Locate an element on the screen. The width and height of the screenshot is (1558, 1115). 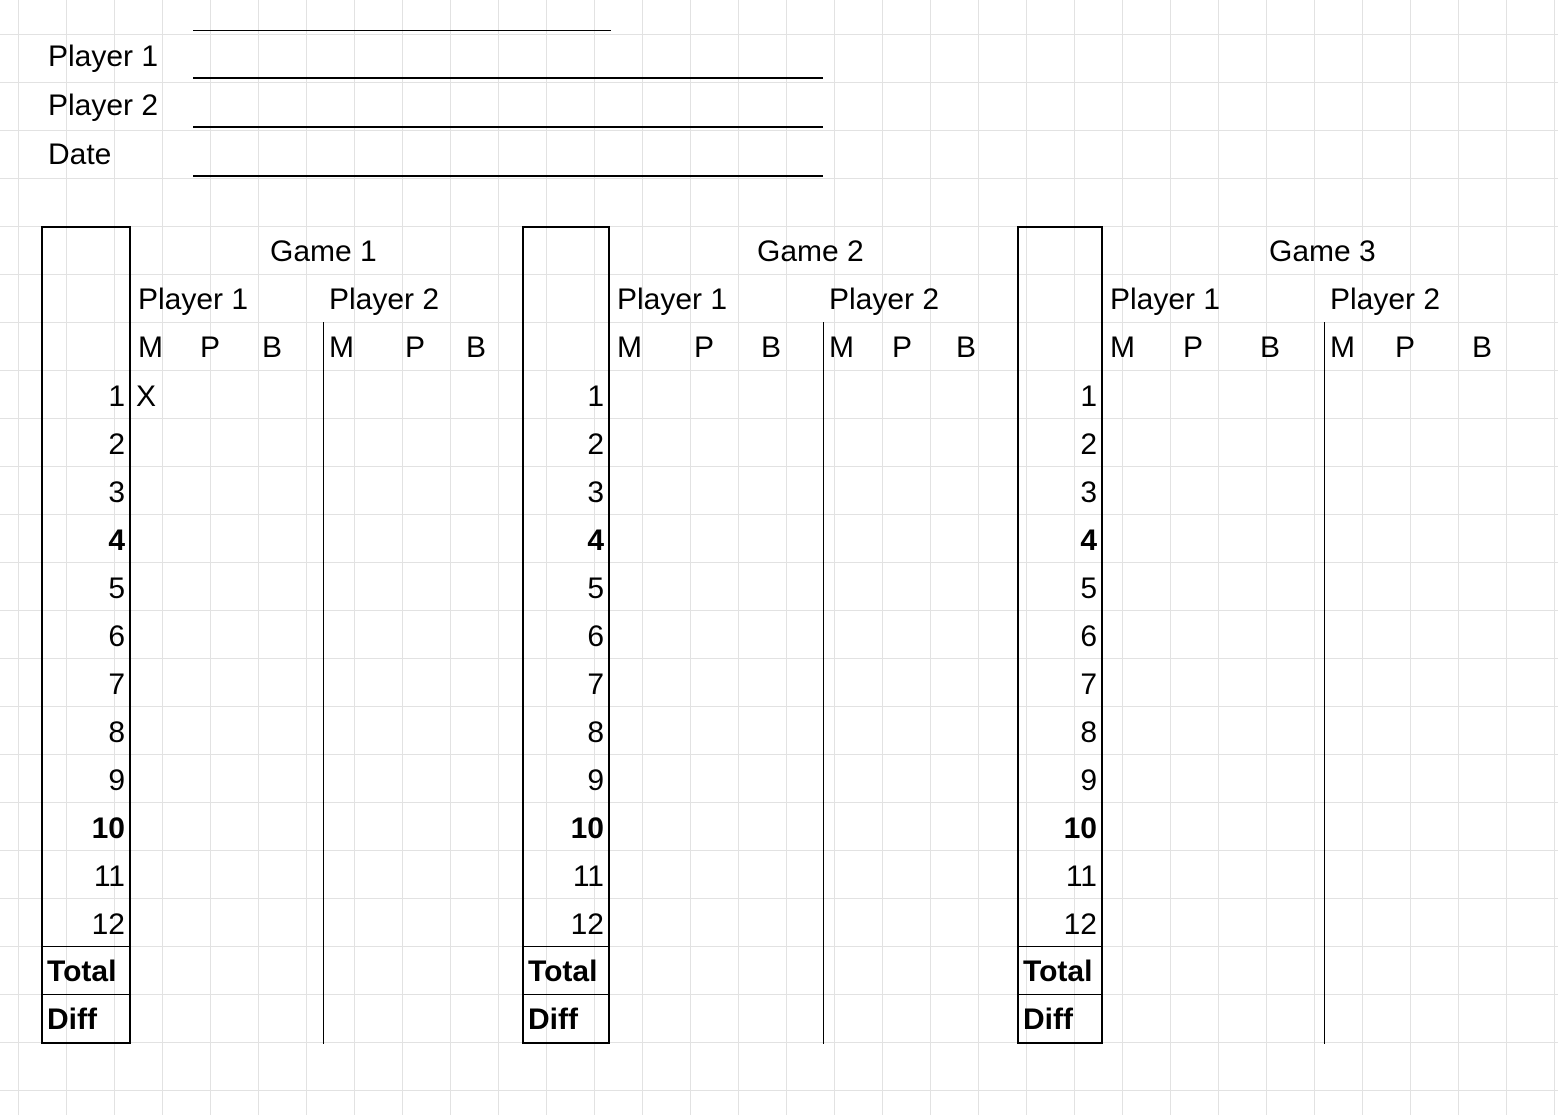
game3-row-number: 9 is located at coordinates (1088, 780).